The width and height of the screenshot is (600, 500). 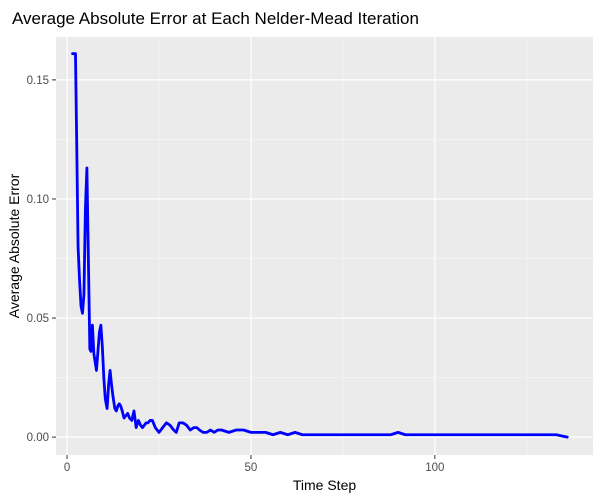 What do you see at coordinates (67, 468) in the screenshot?
I see `x-tick-label: 0` at bounding box center [67, 468].